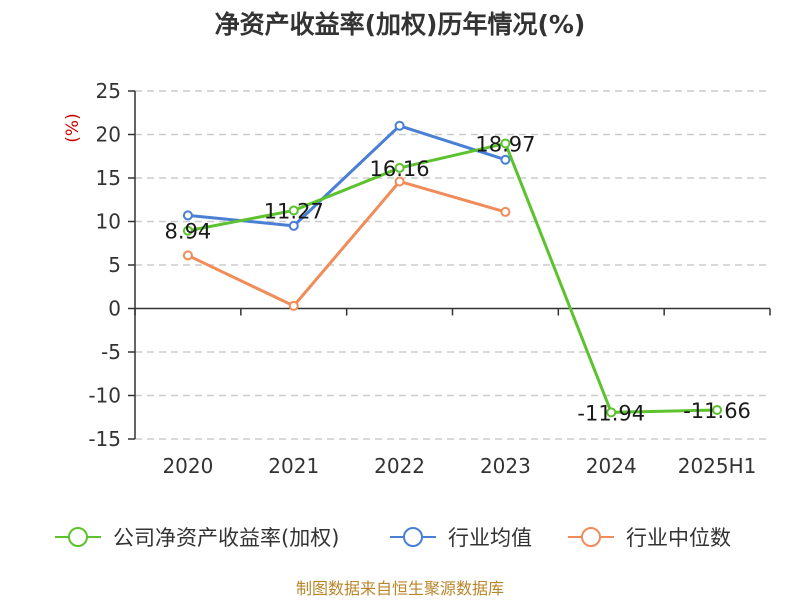 The height and width of the screenshot is (600, 800). I want to click on data-label: 16.16, so click(400, 169).